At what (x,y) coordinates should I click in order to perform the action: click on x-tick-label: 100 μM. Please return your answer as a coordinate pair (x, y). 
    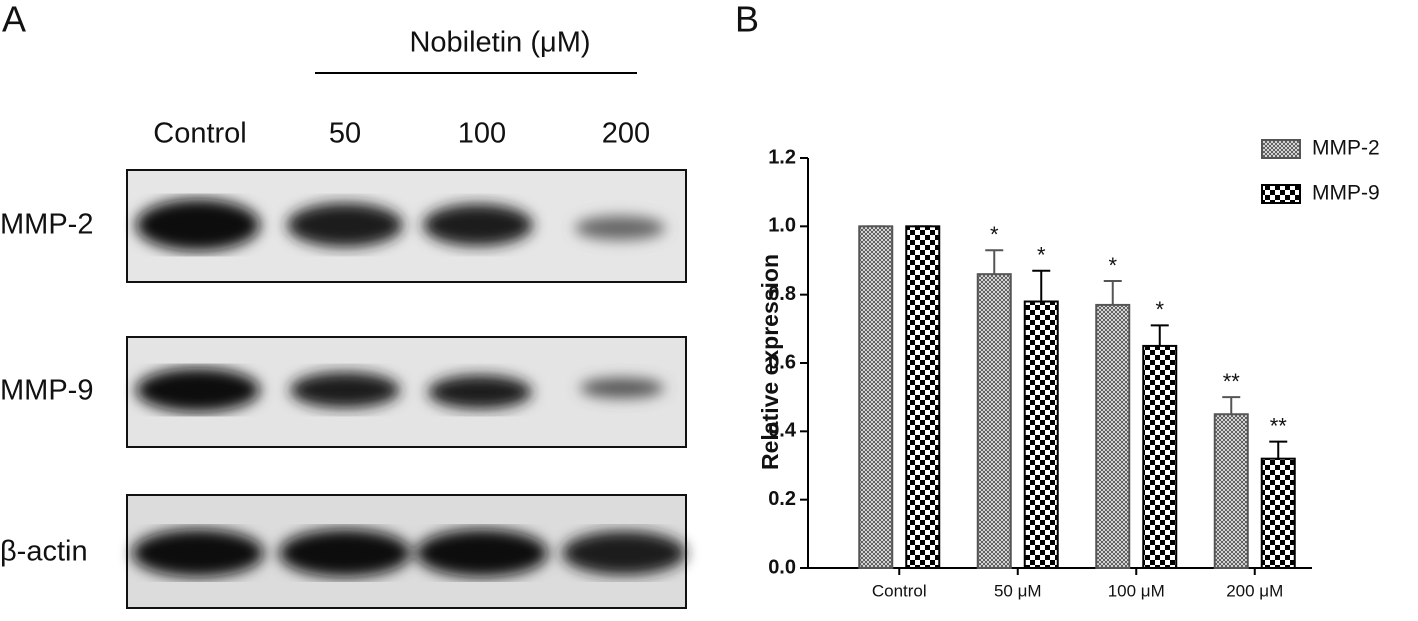
    Looking at the image, I should click on (1136, 590).